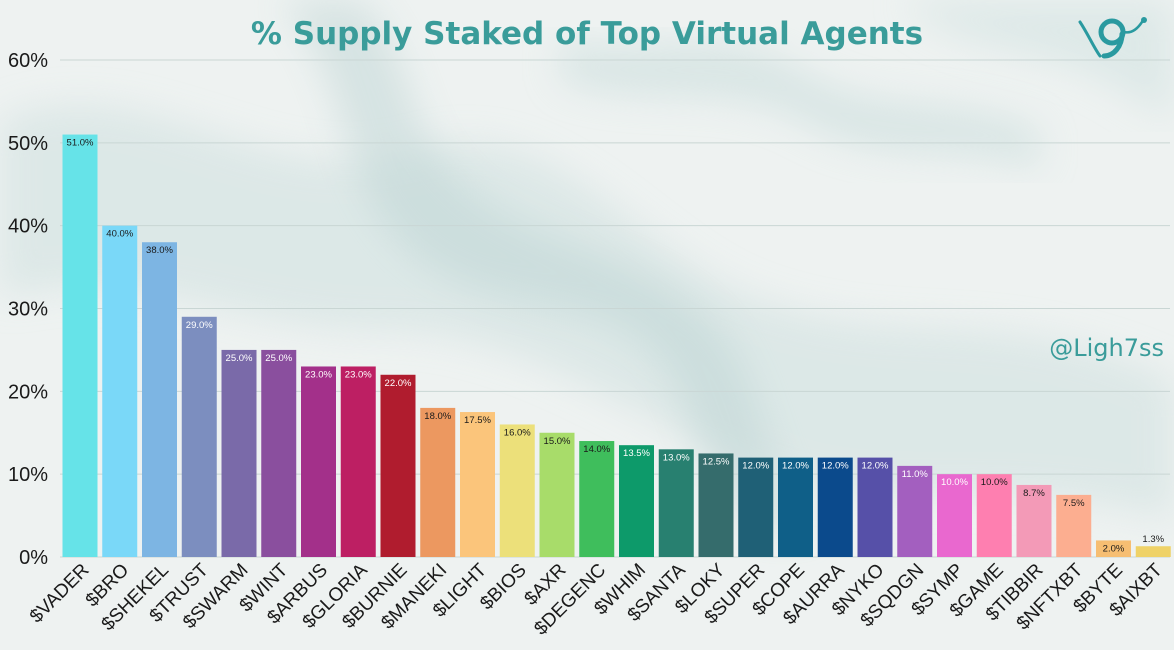 The height and width of the screenshot is (650, 1174). I want to click on y-tick-label: 30%, so click(28, 310).